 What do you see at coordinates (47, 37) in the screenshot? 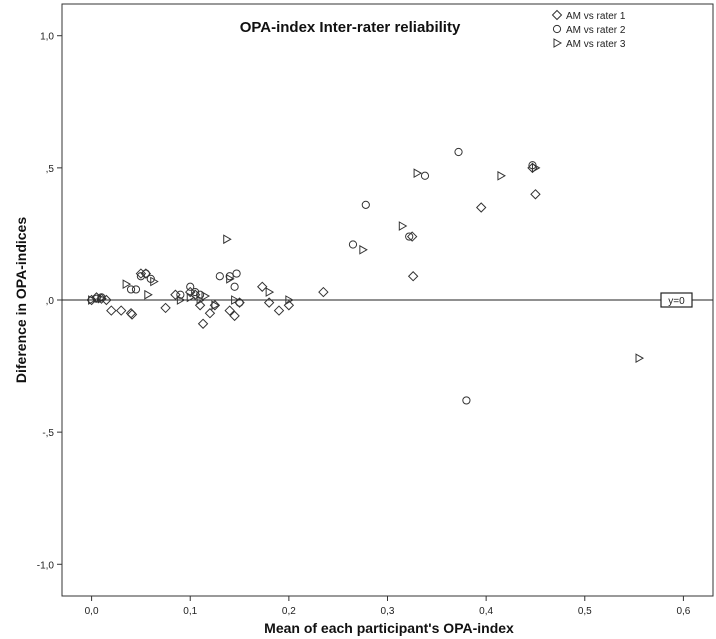
I see `y-tick-label: 1,0` at bounding box center [47, 37].